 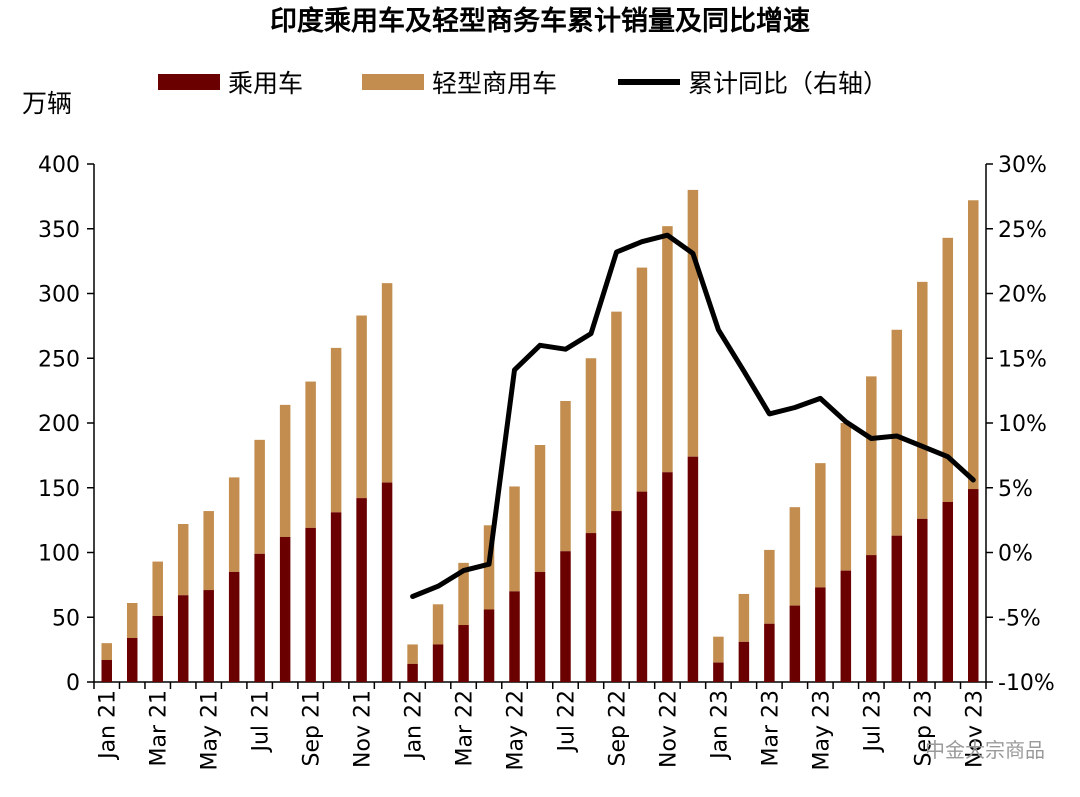 What do you see at coordinates (1022, 295) in the screenshot?
I see `y2-tick-label: 20%` at bounding box center [1022, 295].